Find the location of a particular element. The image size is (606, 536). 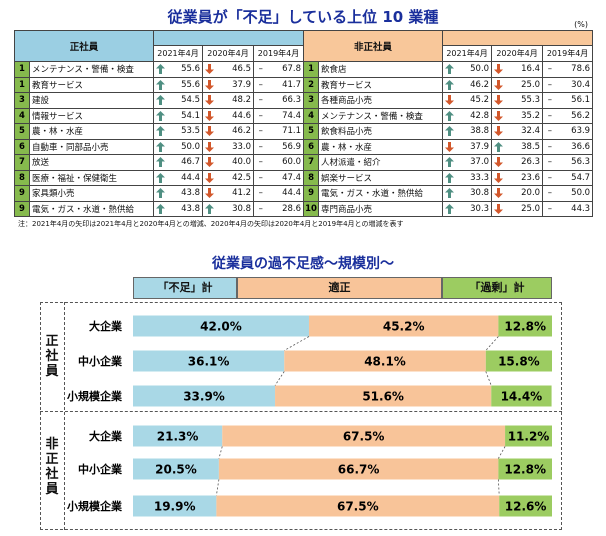

data-label: 15.8% is located at coordinates (519, 362).